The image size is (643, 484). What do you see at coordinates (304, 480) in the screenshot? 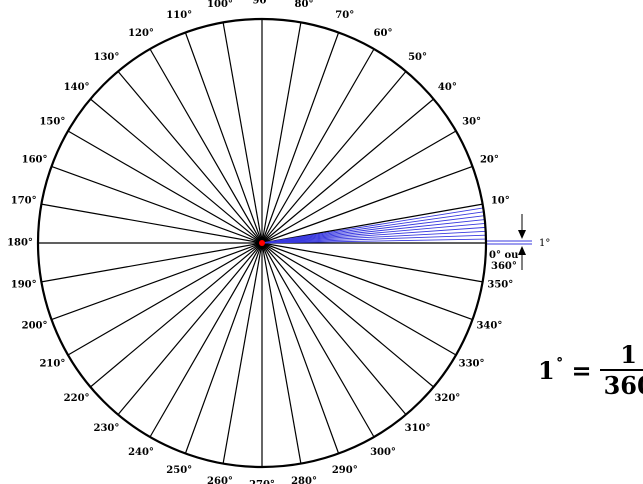
I see `label-280-deg: 280°` at bounding box center [304, 480].